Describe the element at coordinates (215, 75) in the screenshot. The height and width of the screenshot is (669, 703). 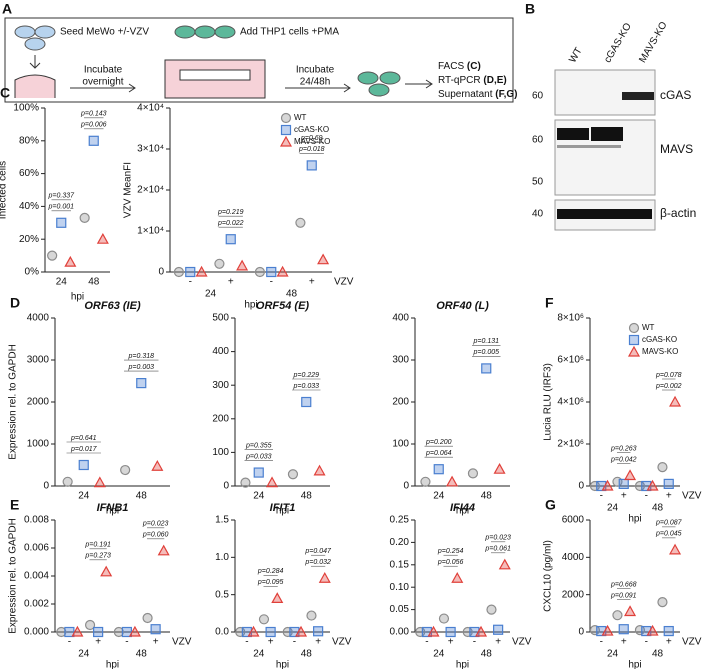
I see `insert` at that location.